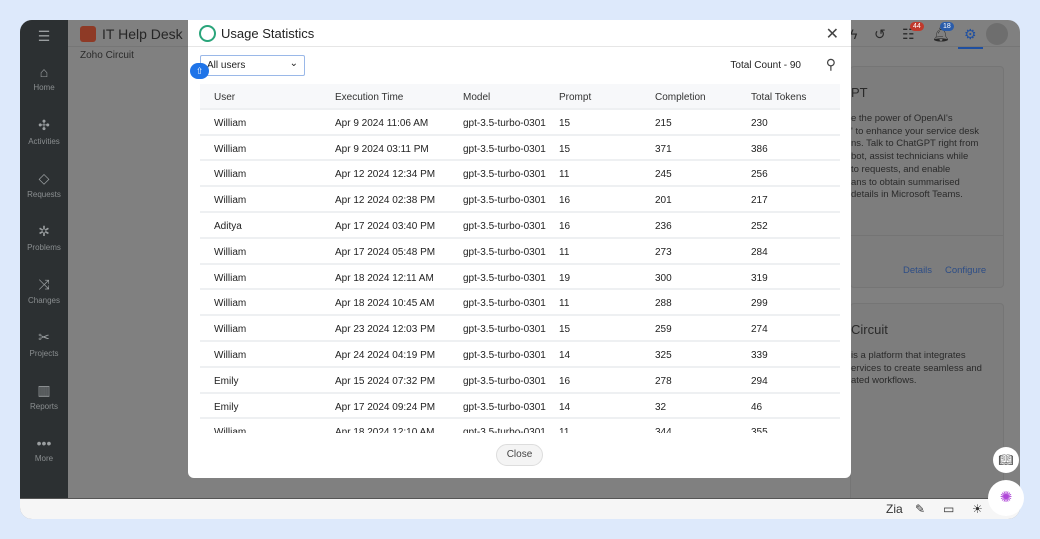 The width and height of the screenshot is (1040, 539). What do you see at coordinates (44, 396) in the screenshot?
I see `sidebar-item-reports: ▥ Reports` at bounding box center [44, 396].